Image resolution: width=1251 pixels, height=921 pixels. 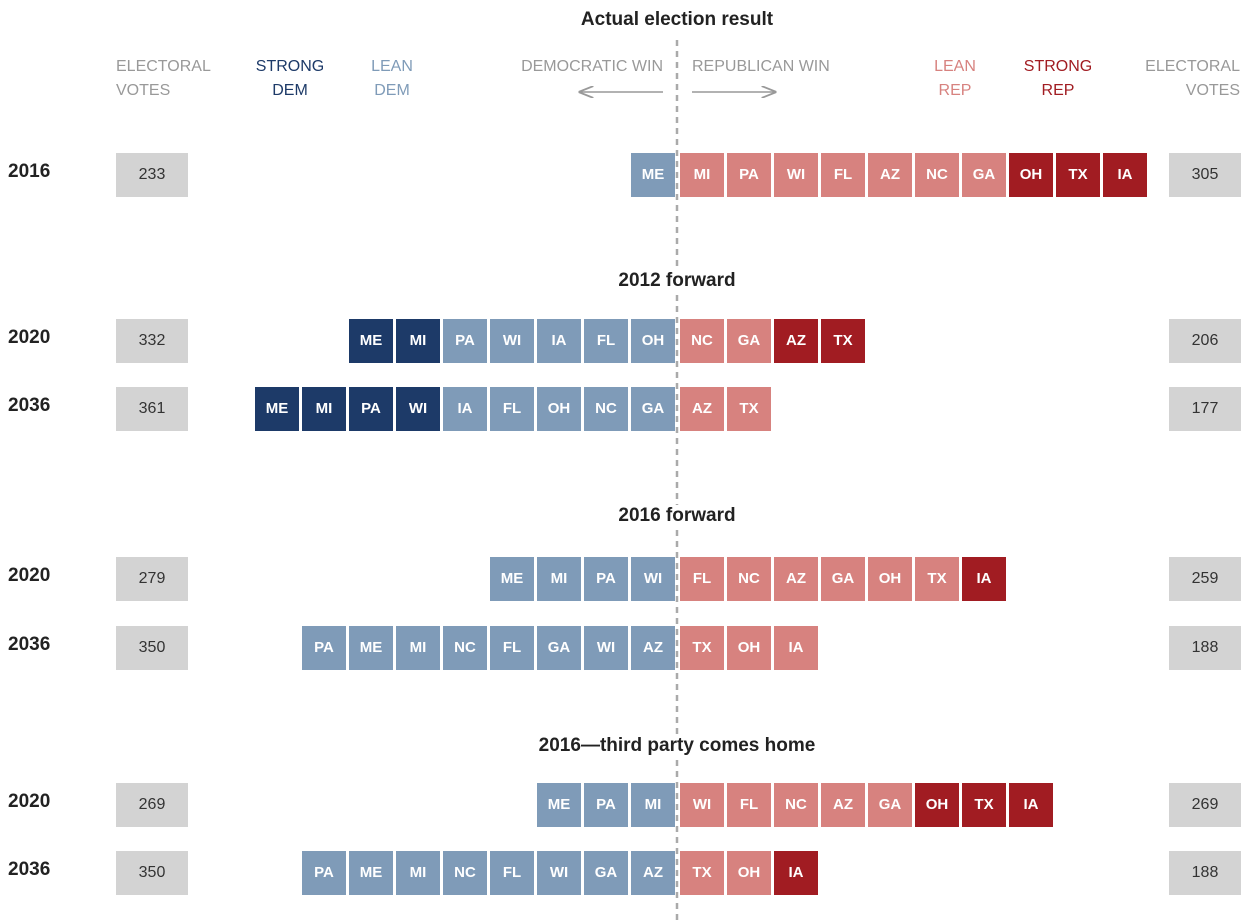 What do you see at coordinates (761, 66) in the screenshot?
I see `legend-label: REPUBLICAN WIN` at bounding box center [761, 66].